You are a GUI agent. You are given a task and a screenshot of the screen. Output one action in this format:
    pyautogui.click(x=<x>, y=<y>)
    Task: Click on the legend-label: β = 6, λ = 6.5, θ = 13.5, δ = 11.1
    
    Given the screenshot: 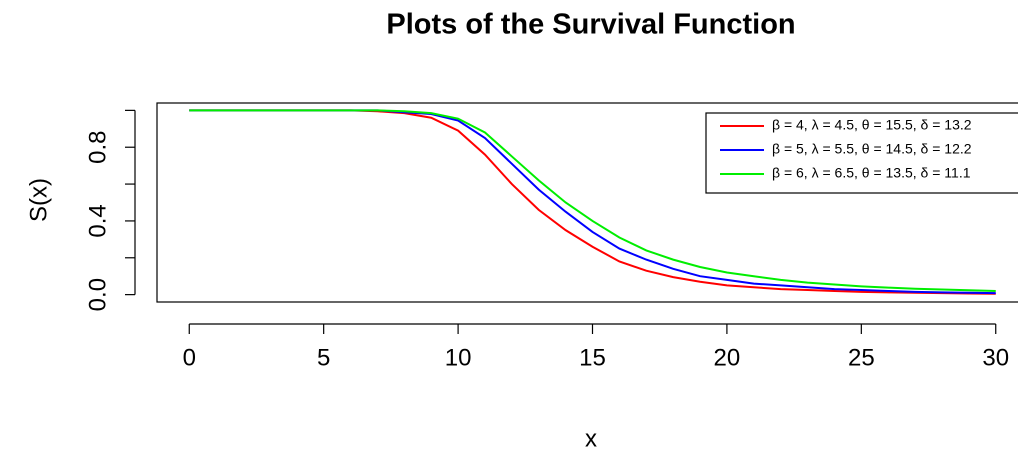 What is the action you would take?
    pyautogui.click(x=871, y=173)
    